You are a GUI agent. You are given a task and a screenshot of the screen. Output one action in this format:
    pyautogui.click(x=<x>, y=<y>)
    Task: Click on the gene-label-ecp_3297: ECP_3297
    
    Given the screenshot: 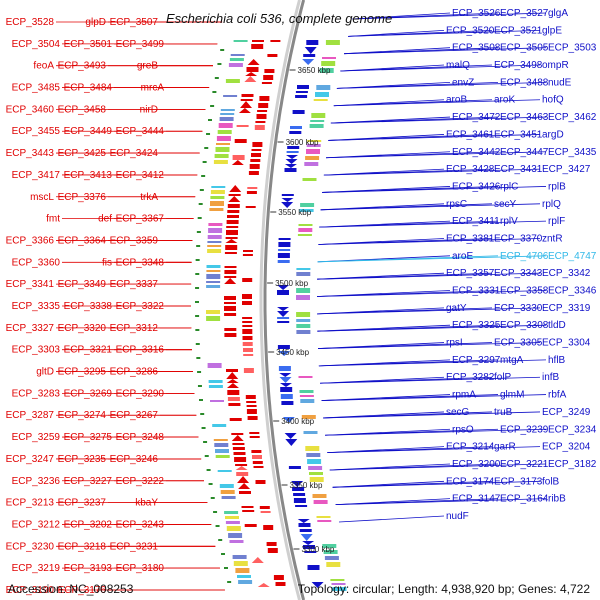 What is the action you would take?
    pyautogui.click(x=476, y=360)
    